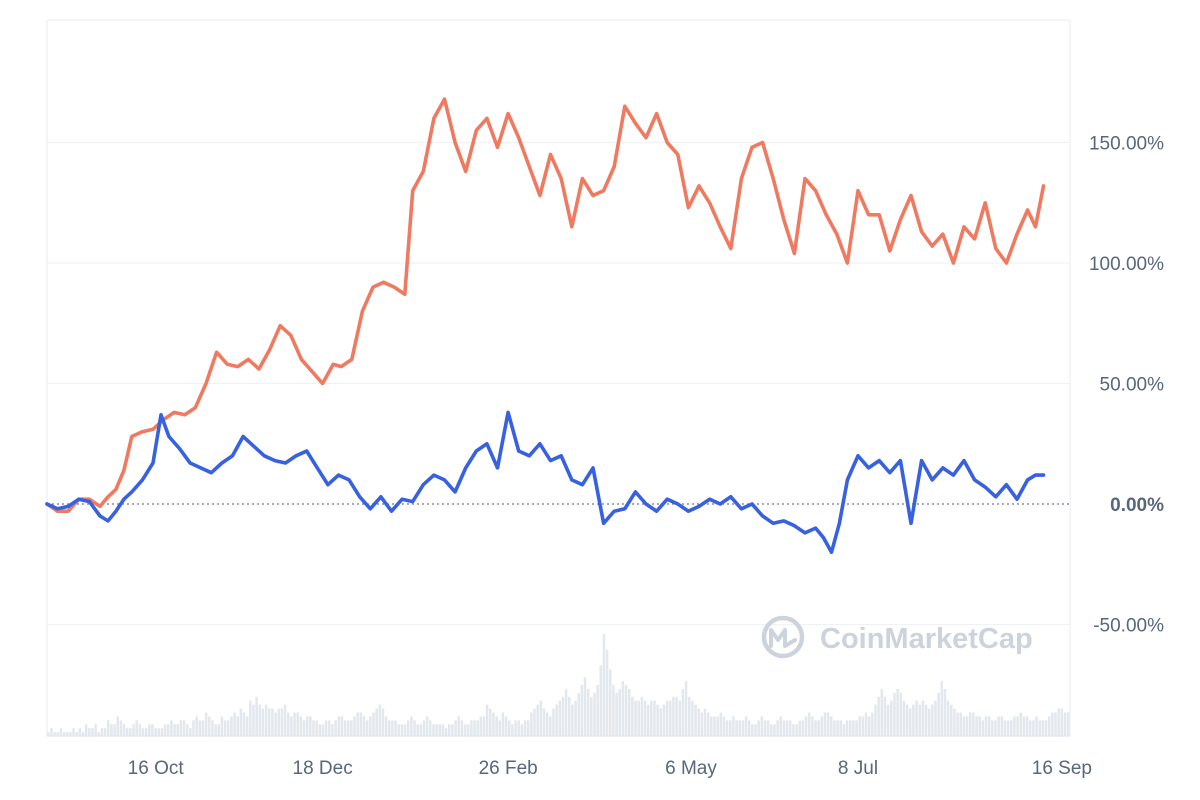 The image size is (1200, 800). I want to click on y-tick-label: 0.00%, so click(1137, 505).